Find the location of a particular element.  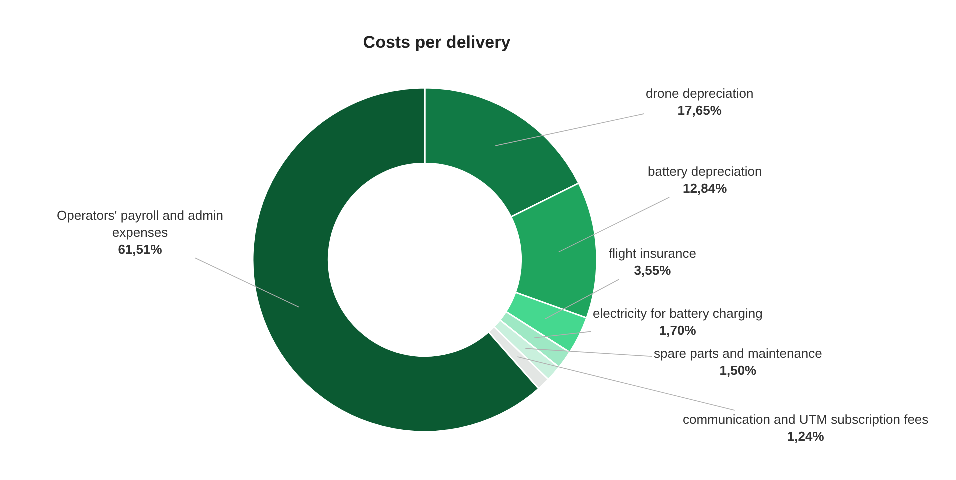

slice-label: communication and UTM subscription fees is located at coordinates (806, 419).